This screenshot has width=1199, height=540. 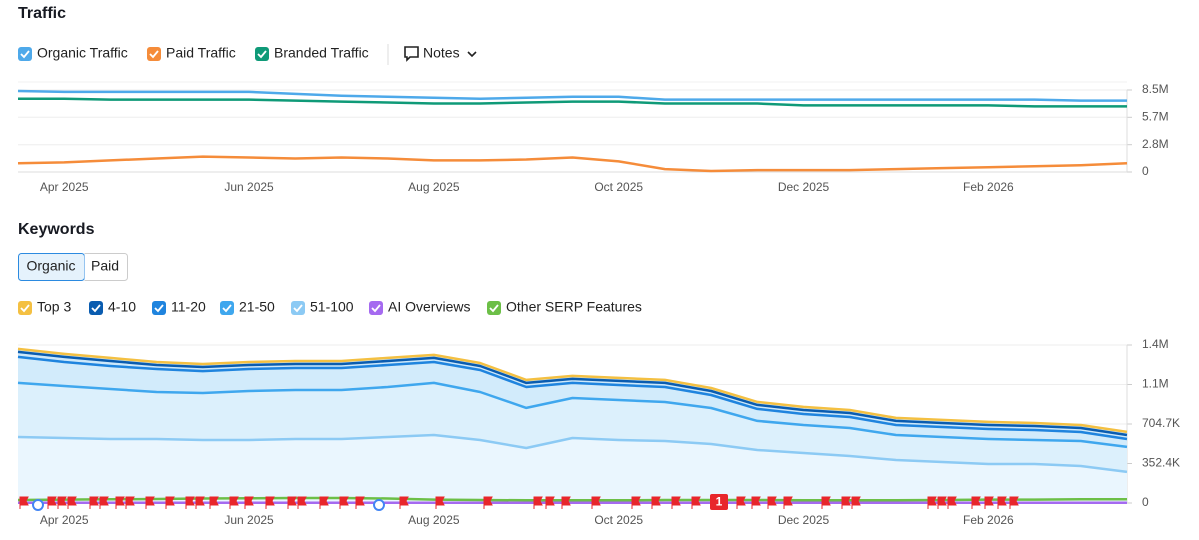 What do you see at coordinates (1155, 144) in the screenshot?
I see `y-tick-label: 2.8M` at bounding box center [1155, 144].